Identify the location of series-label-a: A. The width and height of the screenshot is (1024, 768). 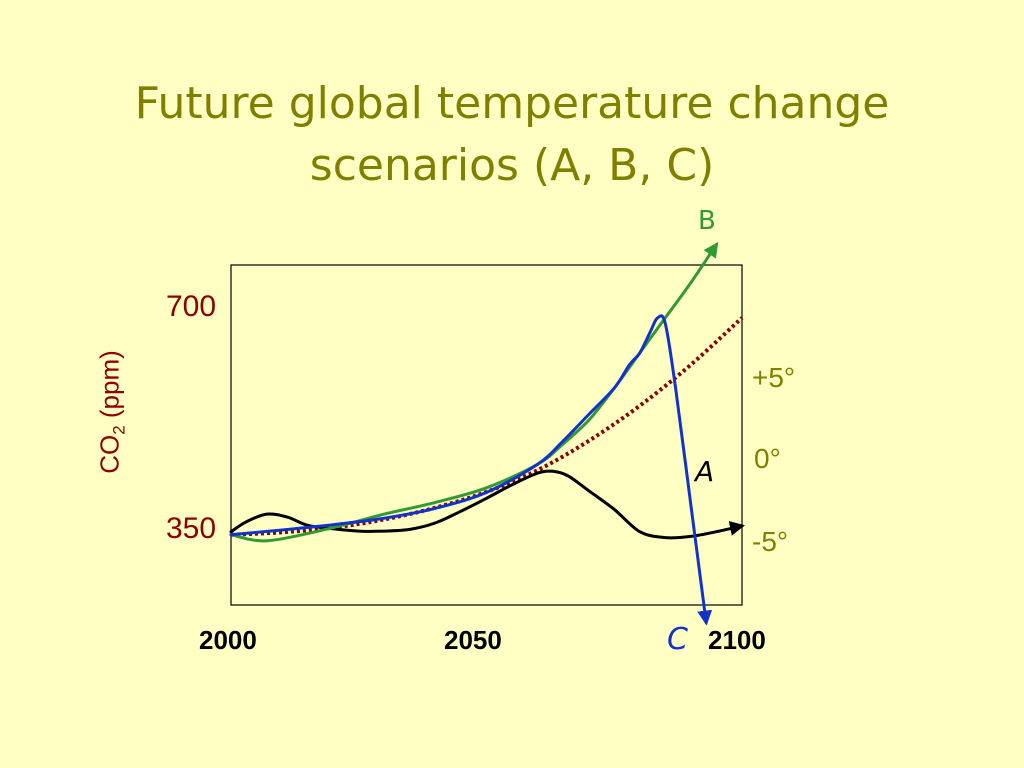
(705, 471).